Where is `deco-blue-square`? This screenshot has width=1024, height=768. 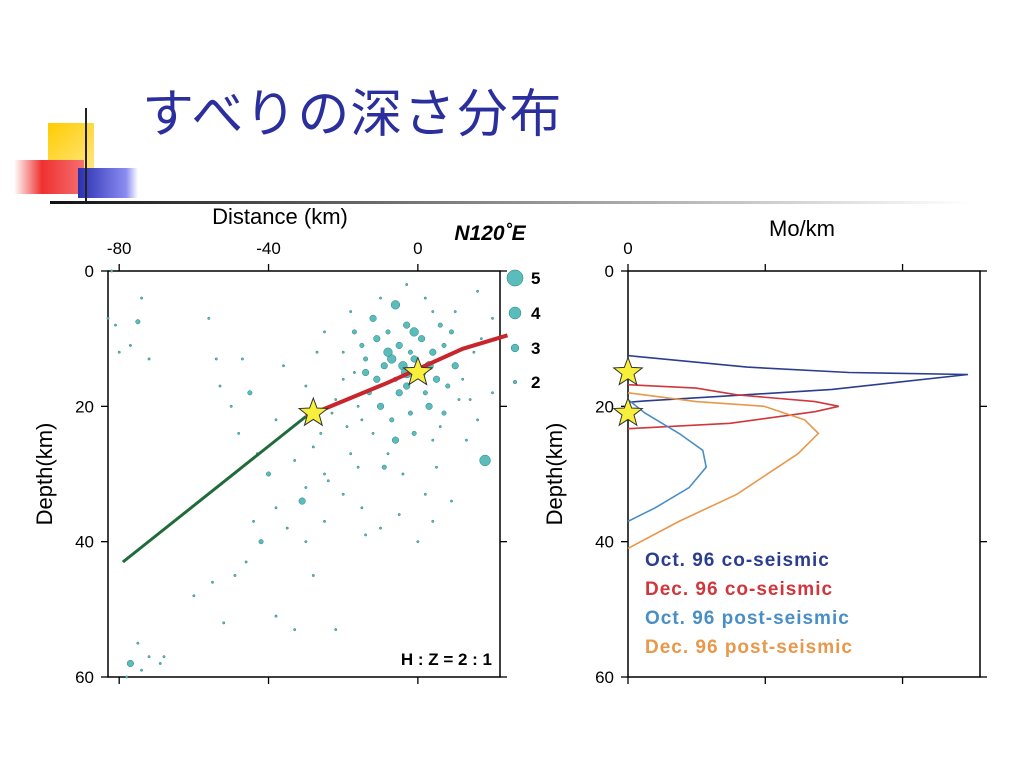
deco-blue-square is located at coordinates (108, 183).